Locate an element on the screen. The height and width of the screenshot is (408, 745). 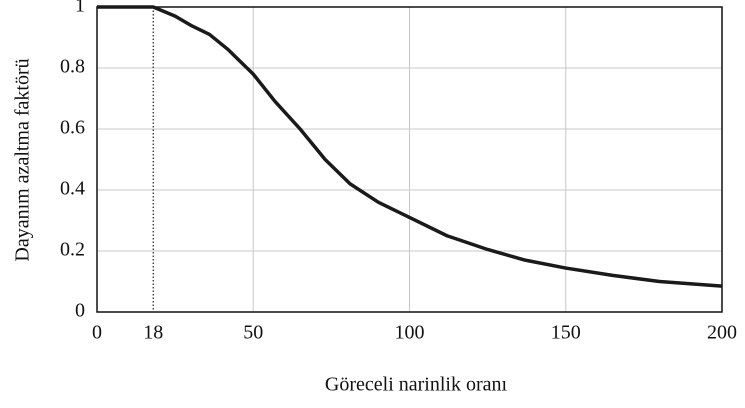
y-tick-label: 0.4 is located at coordinates (72, 189).